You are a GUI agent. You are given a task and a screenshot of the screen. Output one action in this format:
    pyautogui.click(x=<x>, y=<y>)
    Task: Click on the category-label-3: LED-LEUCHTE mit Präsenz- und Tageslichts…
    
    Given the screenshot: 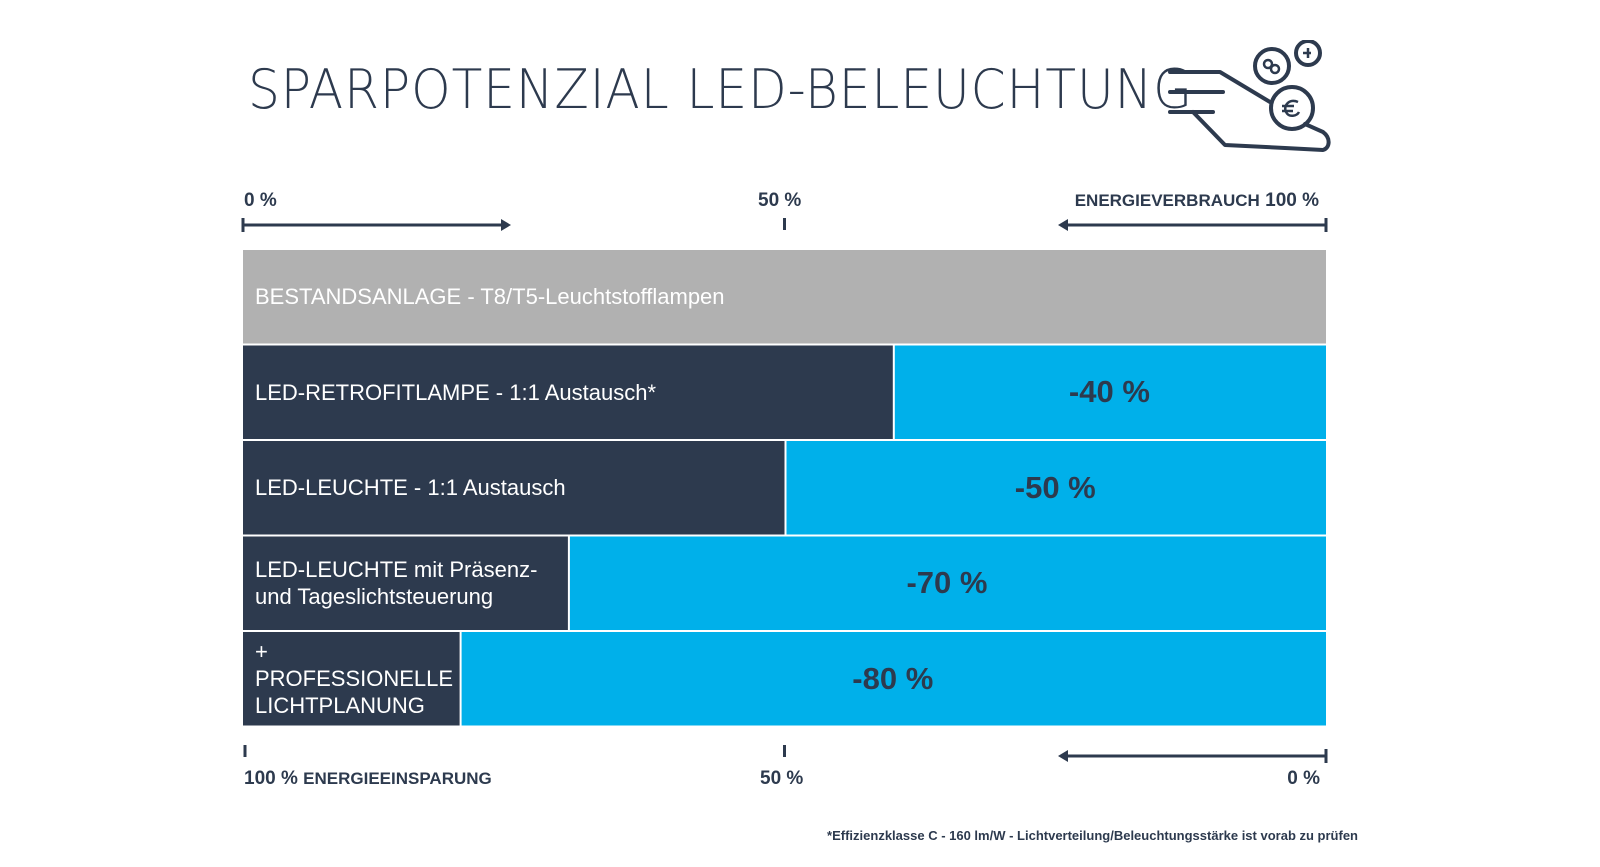 What is the action you would take?
    pyautogui.click(x=396, y=583)
    